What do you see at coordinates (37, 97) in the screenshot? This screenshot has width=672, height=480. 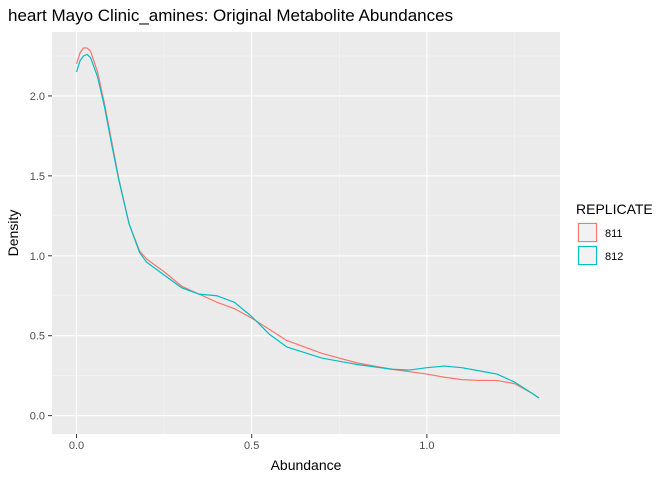 I see `y-tick-label: 2.0` at bounding box center [37, 97].